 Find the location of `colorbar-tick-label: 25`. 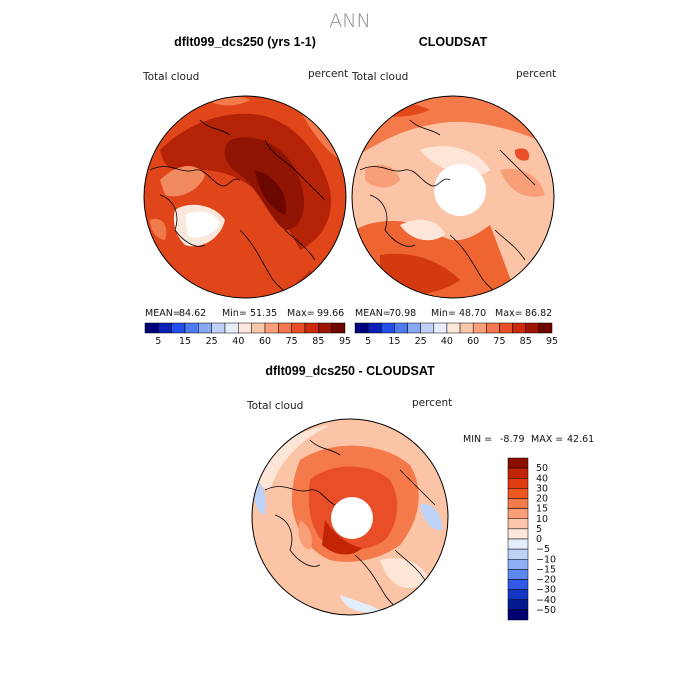

colorbar-tick-label: 25 is located at coordinates (212, 341).